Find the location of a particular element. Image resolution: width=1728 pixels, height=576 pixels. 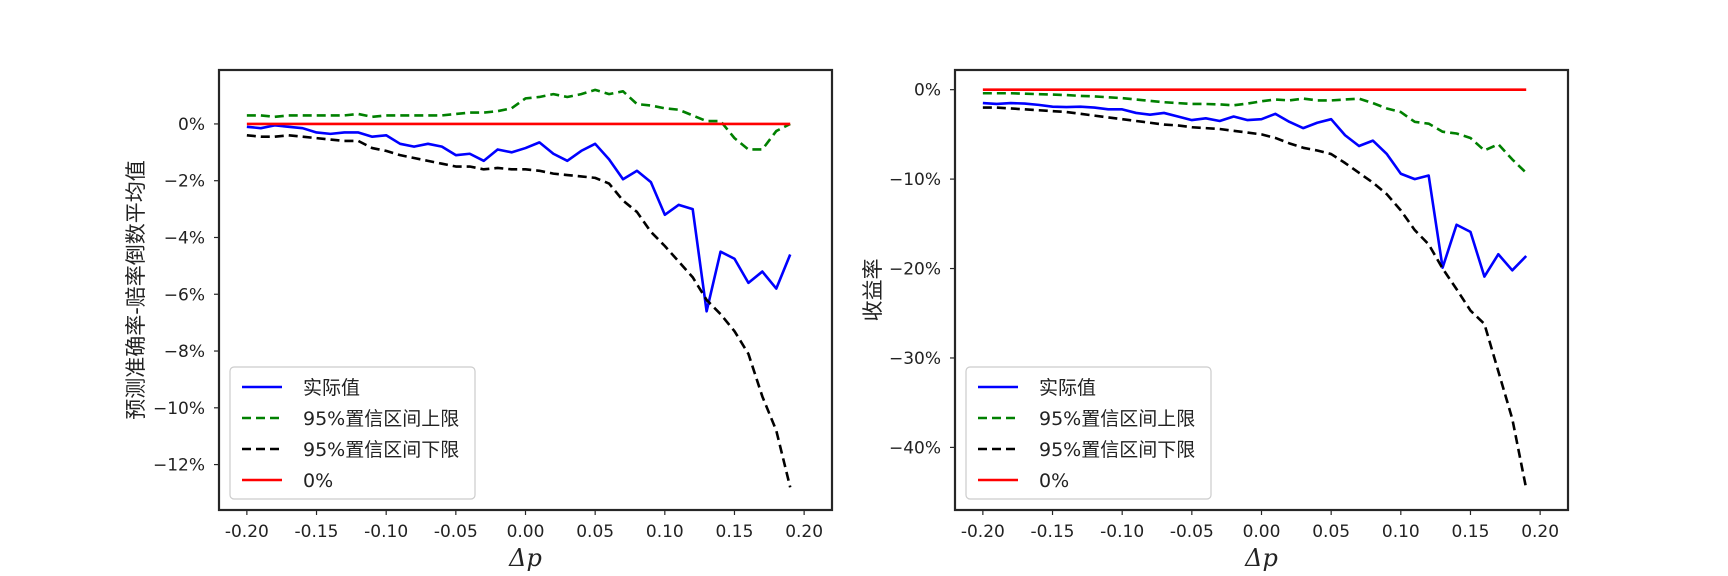

y-tick-label: −2% is located at coordinates (184, 182).